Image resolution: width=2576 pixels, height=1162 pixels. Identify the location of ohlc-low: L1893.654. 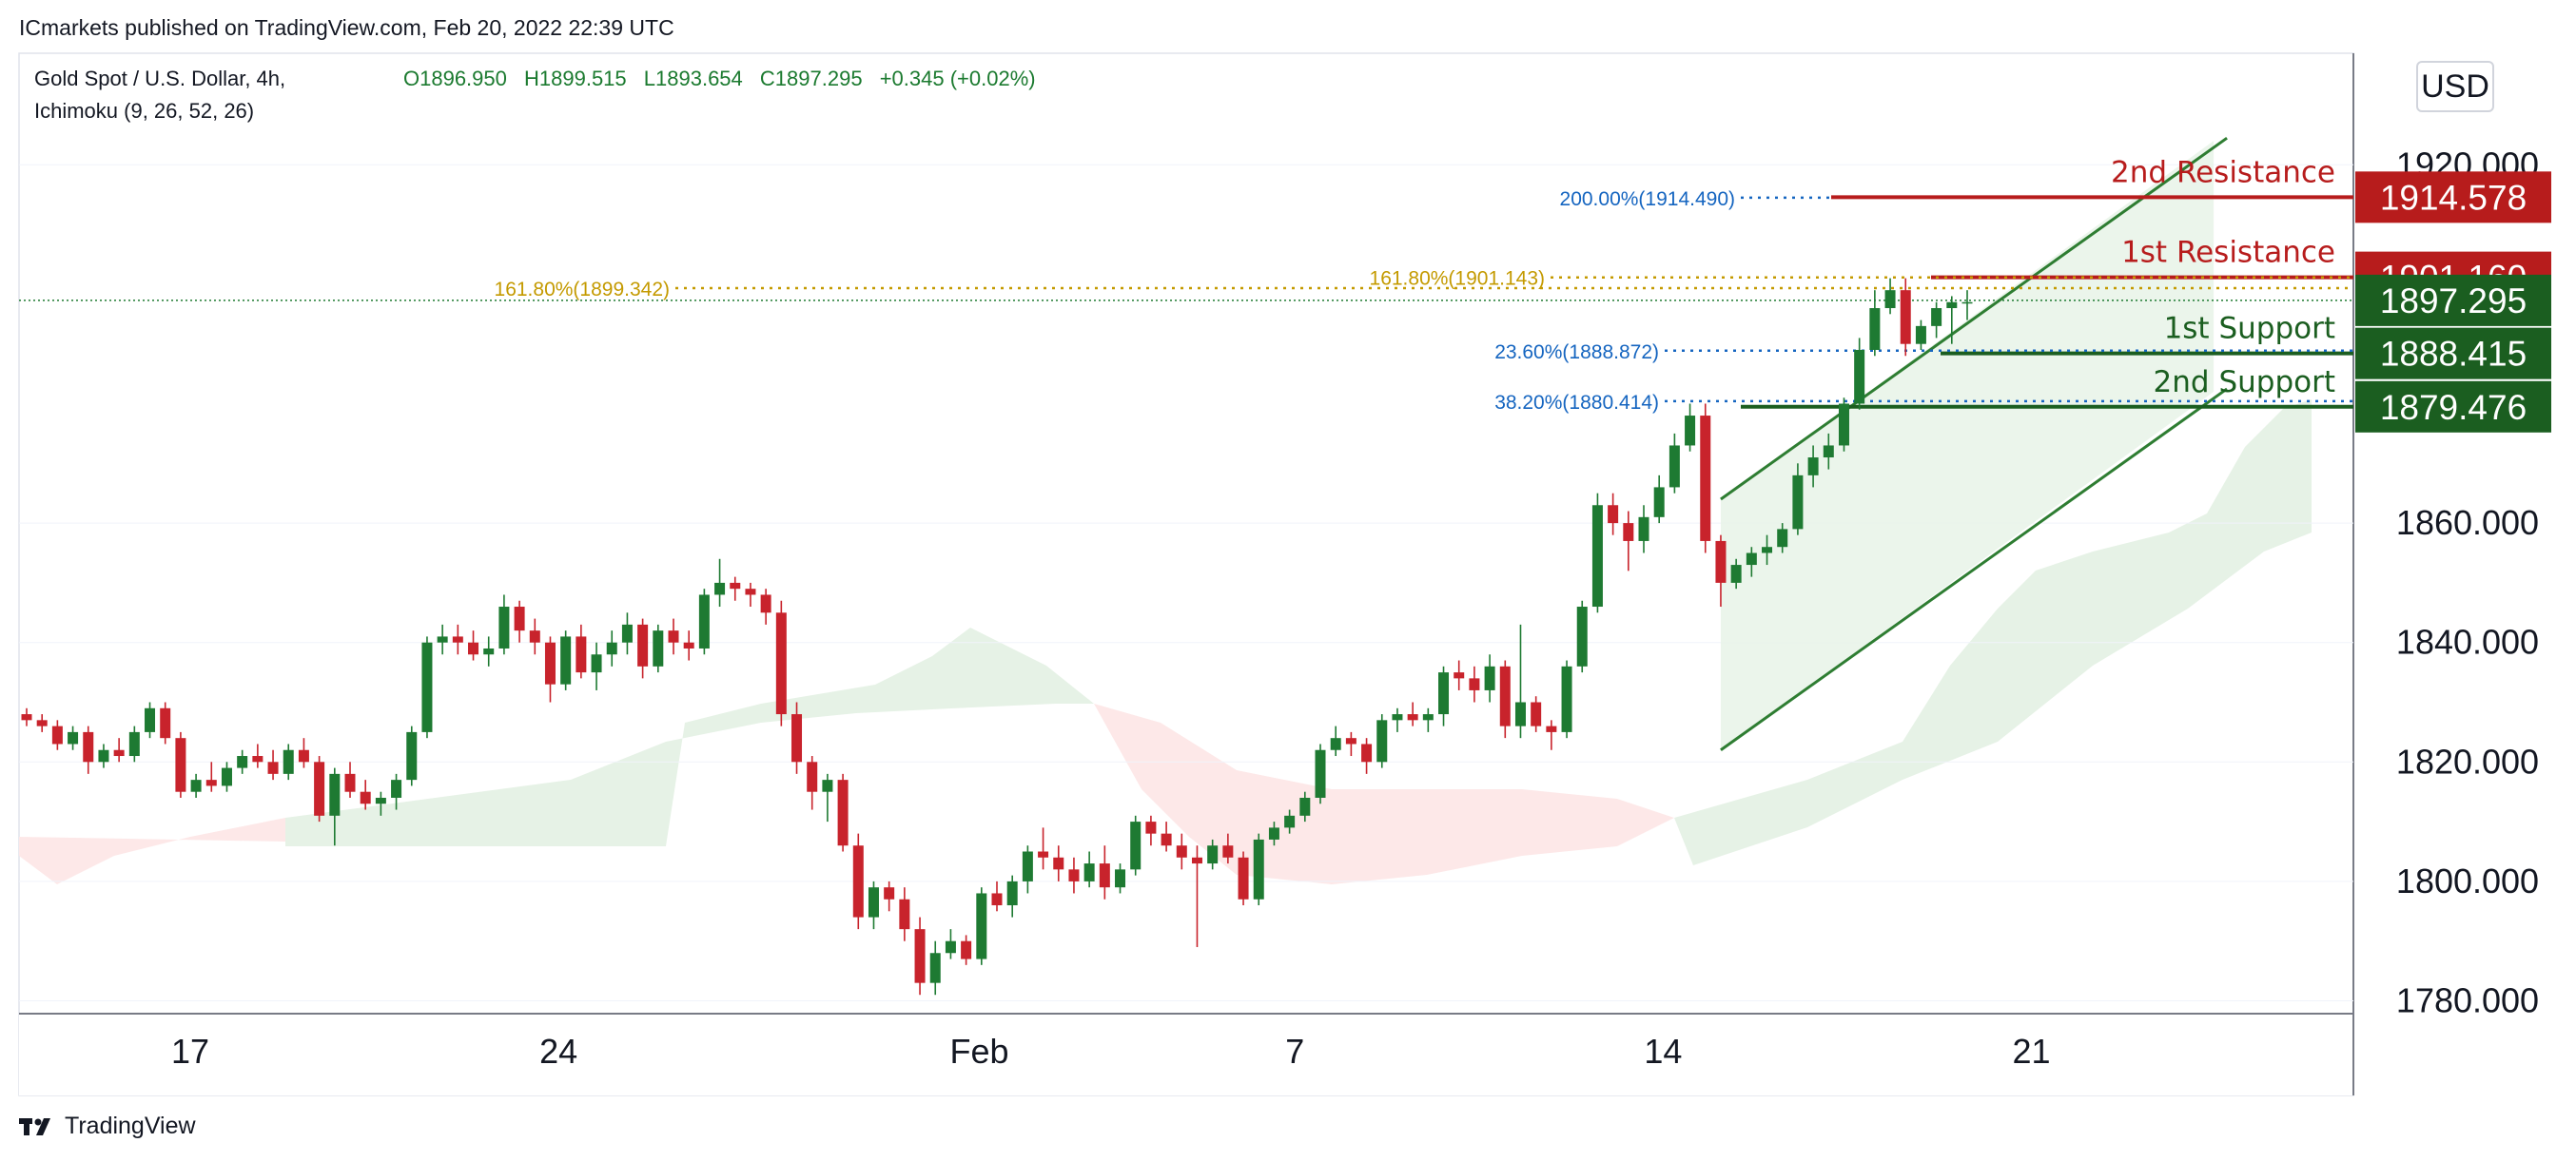
(693, 78).